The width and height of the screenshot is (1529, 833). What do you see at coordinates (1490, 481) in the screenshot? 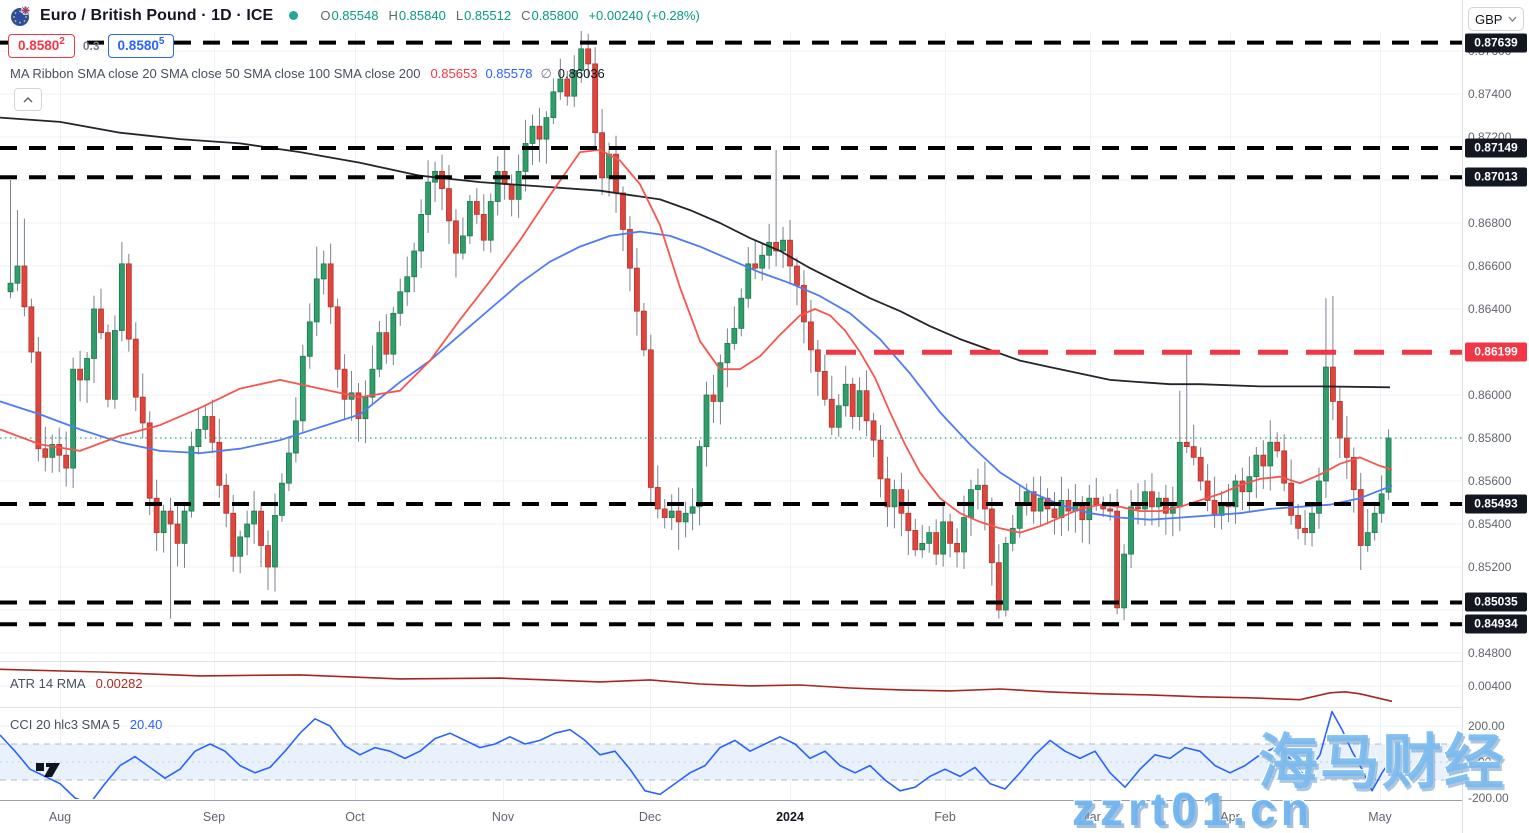
I see `price-axis-label: 0.85600` at bounding box center [1490, 481].